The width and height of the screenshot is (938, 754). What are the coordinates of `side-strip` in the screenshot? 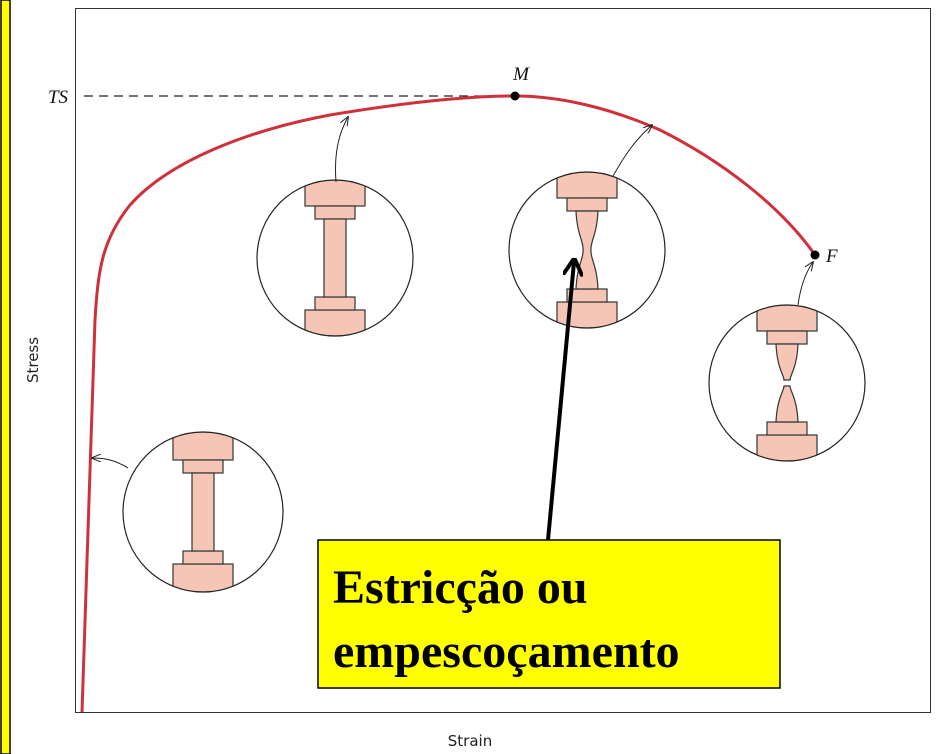 It's located at (5, 377).